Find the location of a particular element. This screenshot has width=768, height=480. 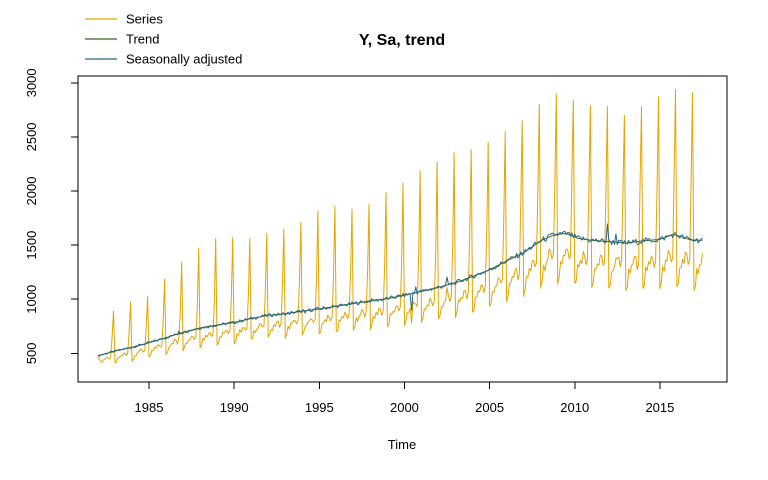

legend-label-trend: Trend is located at coordinates (142, 39).